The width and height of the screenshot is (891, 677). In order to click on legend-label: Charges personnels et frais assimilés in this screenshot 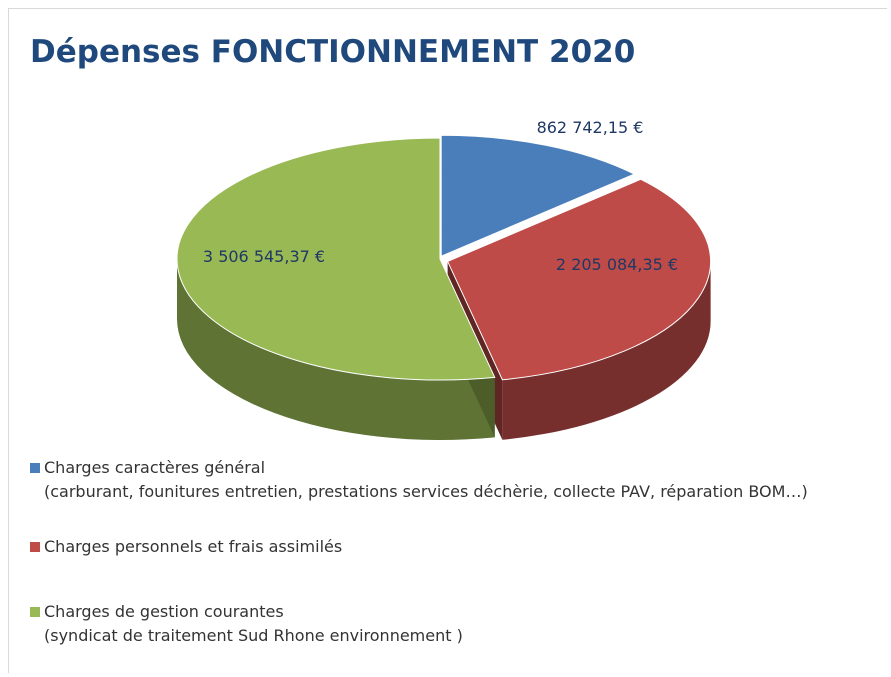, I will do `click(193, 546)`.